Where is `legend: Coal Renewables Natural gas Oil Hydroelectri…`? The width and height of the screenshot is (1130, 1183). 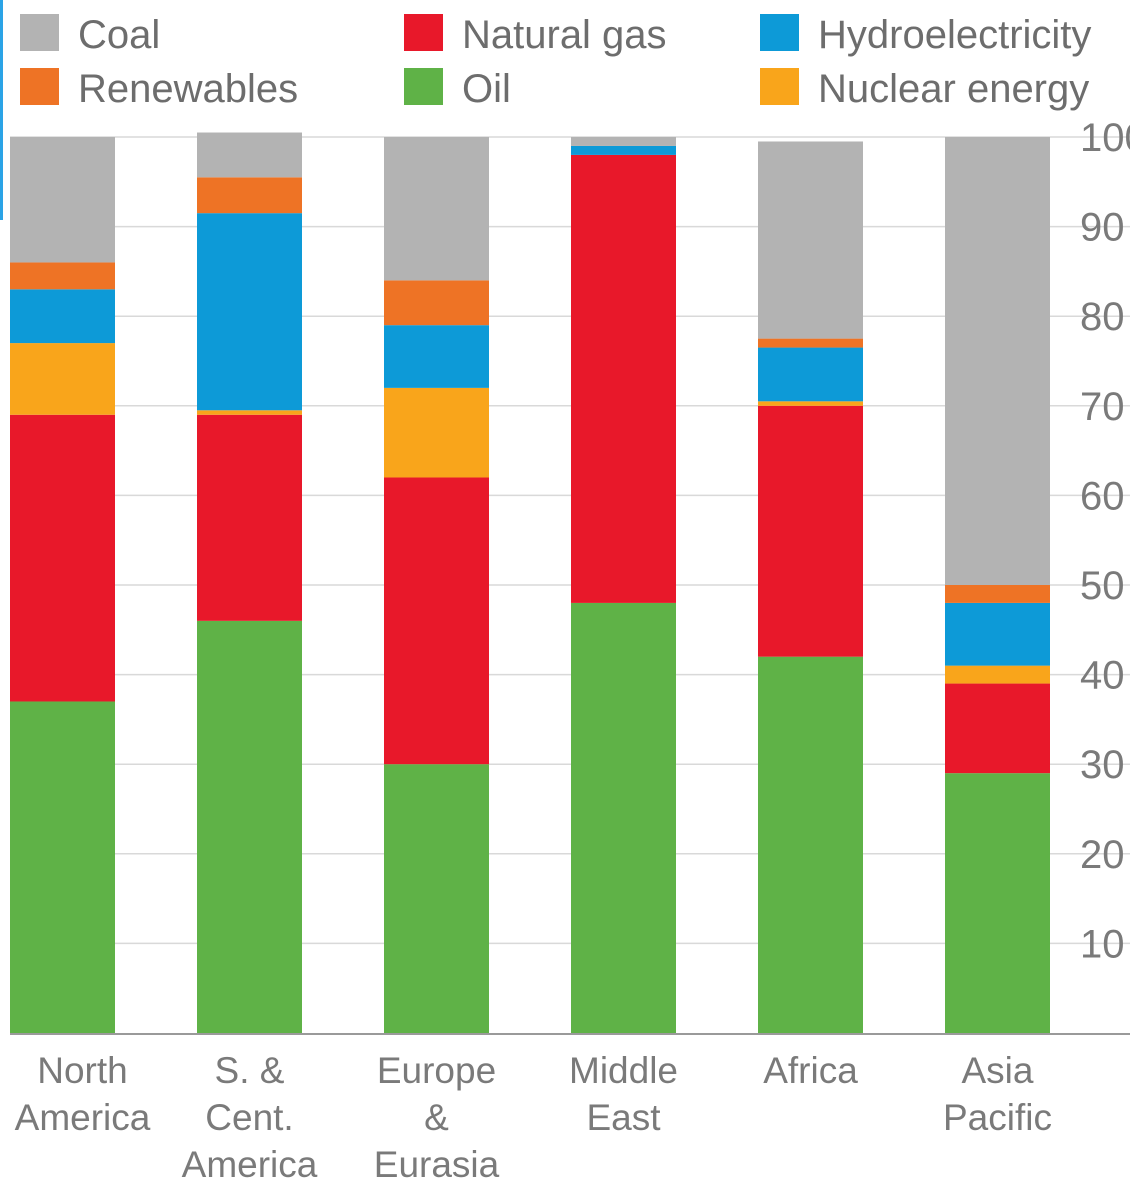
legend: Coal Renewables Natural gas Oil Hydroelectri… is located at coordinates (555, 62).